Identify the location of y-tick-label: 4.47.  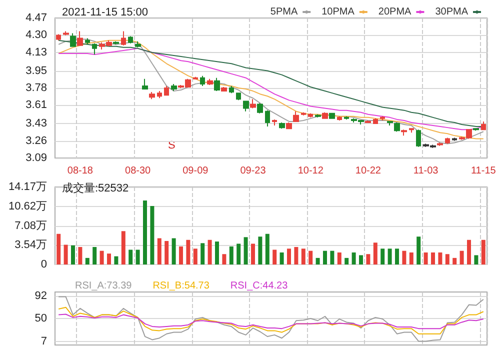
(36, 18).